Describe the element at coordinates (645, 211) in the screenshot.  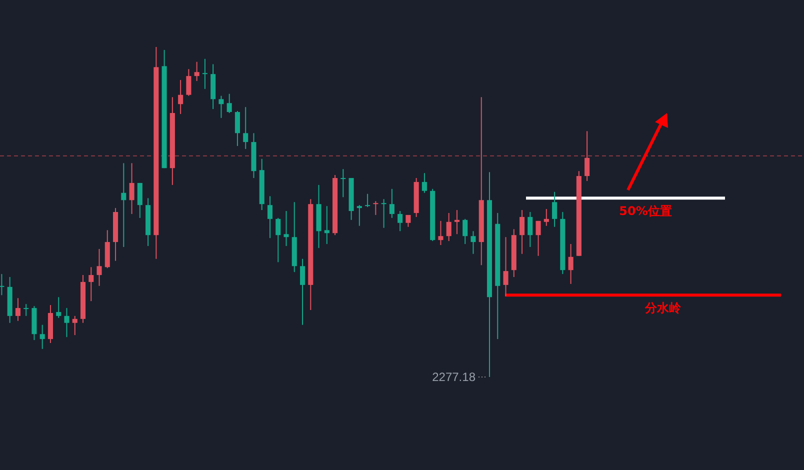
I see `ref-line-label: 50%位置` at that location.